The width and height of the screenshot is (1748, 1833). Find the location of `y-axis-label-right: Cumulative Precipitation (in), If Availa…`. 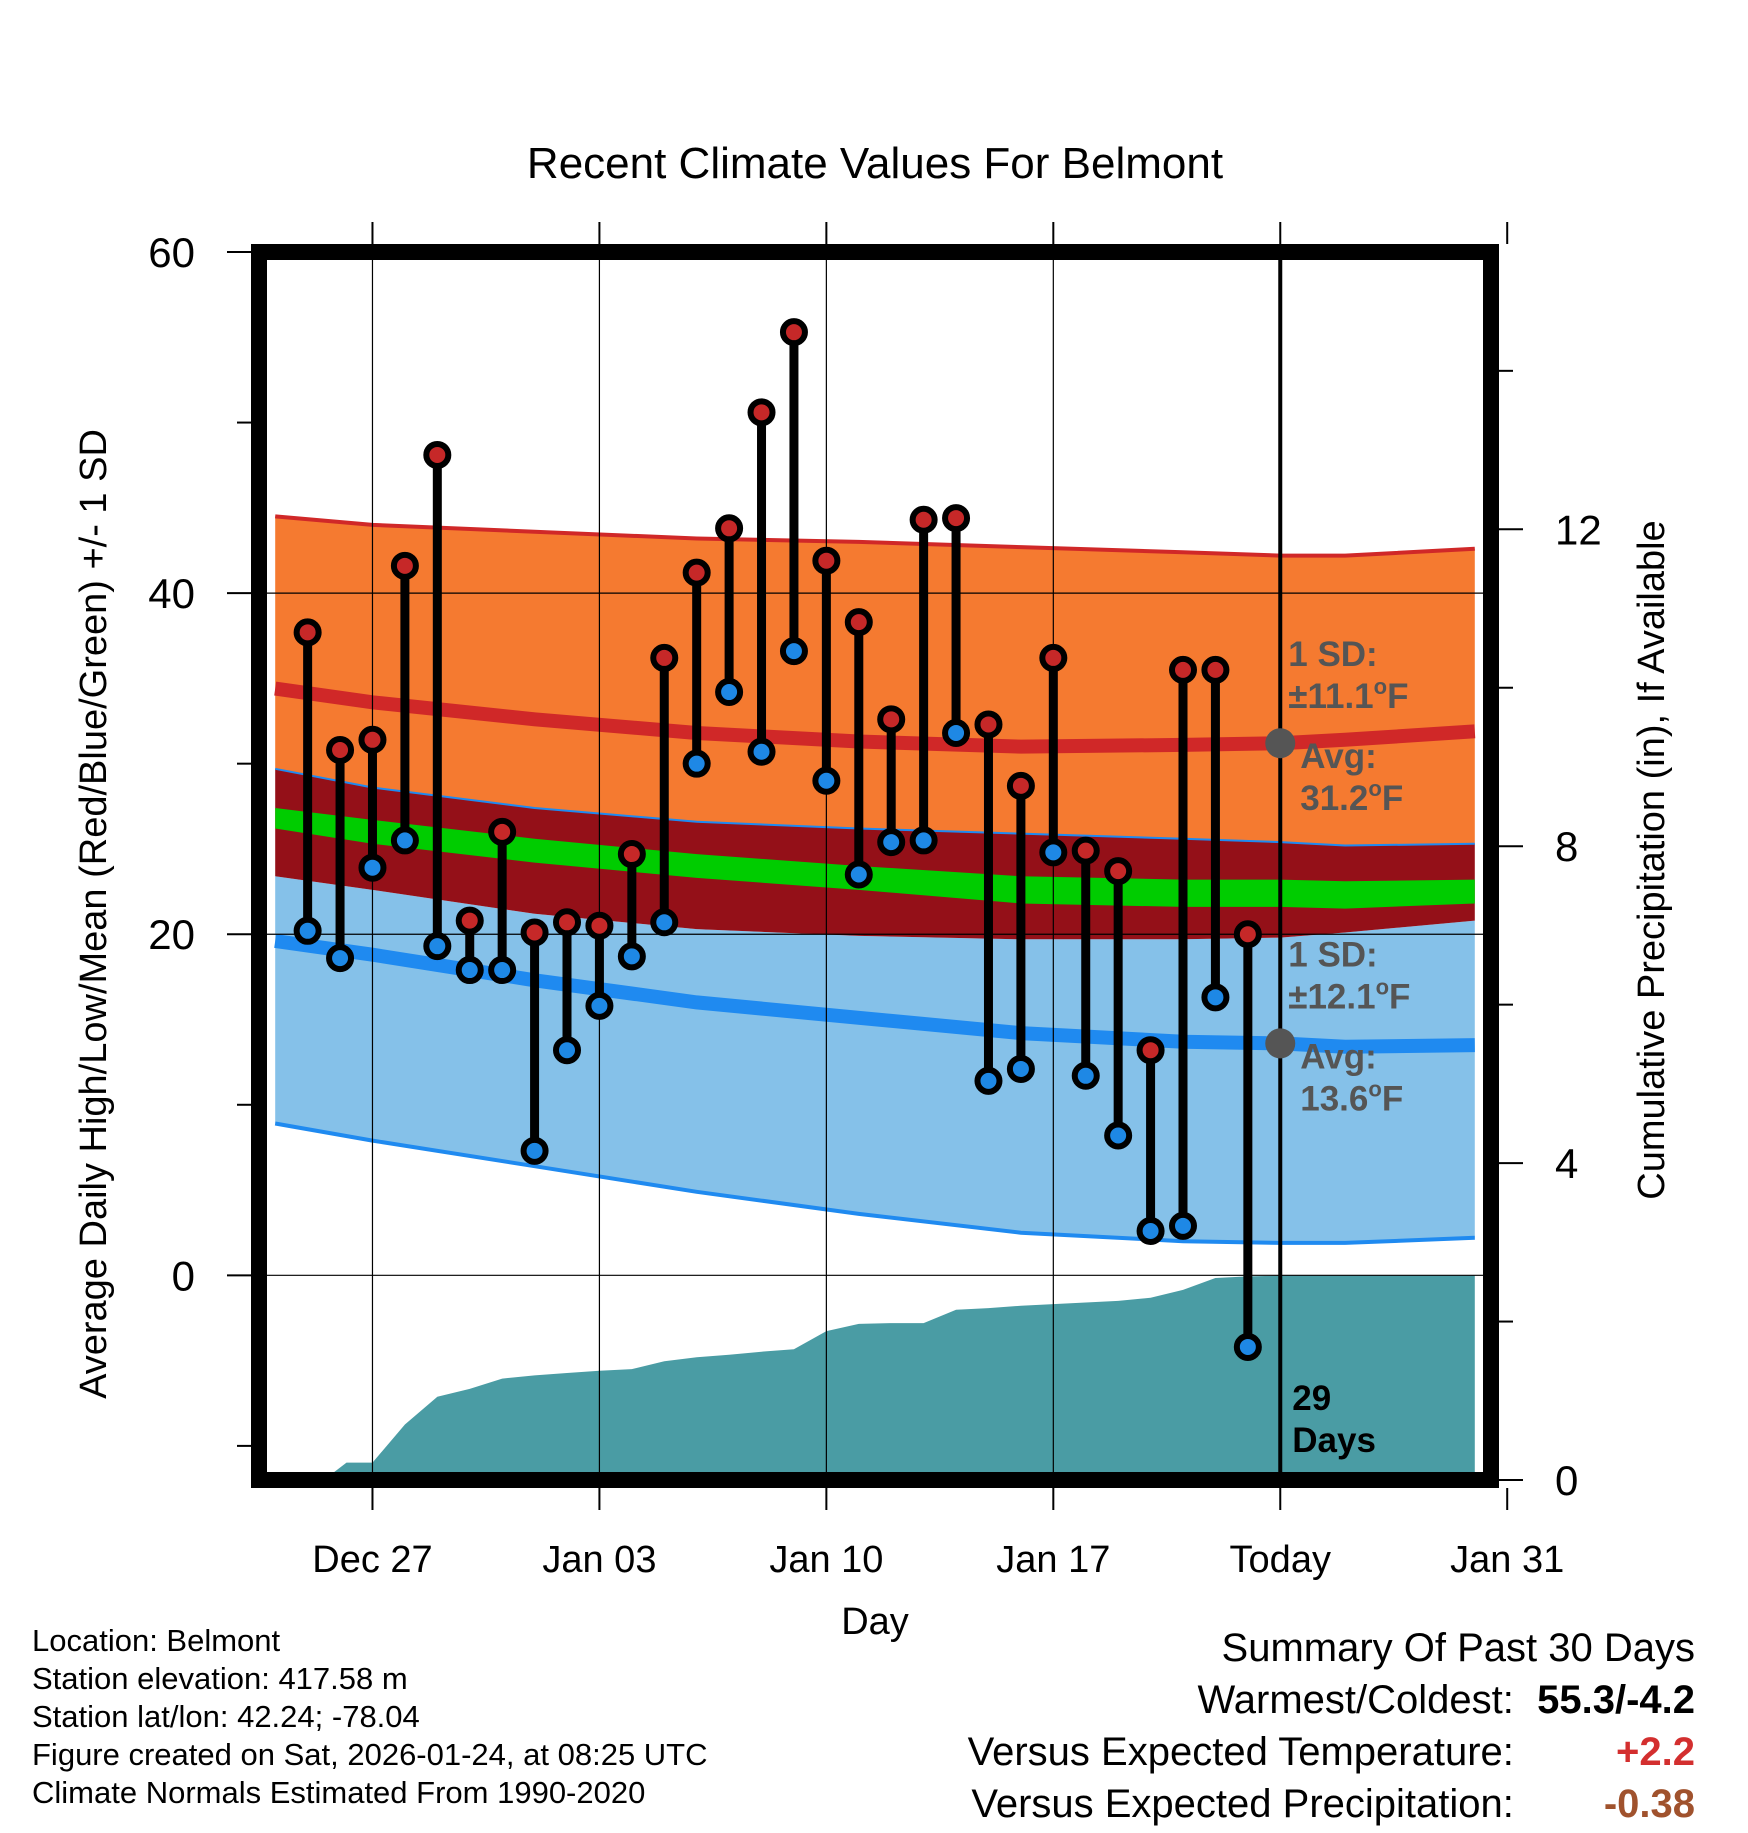

y-axis-label-right: Cumulative Precipitation (in), If Availa… is located at coordinates (1652, 859).